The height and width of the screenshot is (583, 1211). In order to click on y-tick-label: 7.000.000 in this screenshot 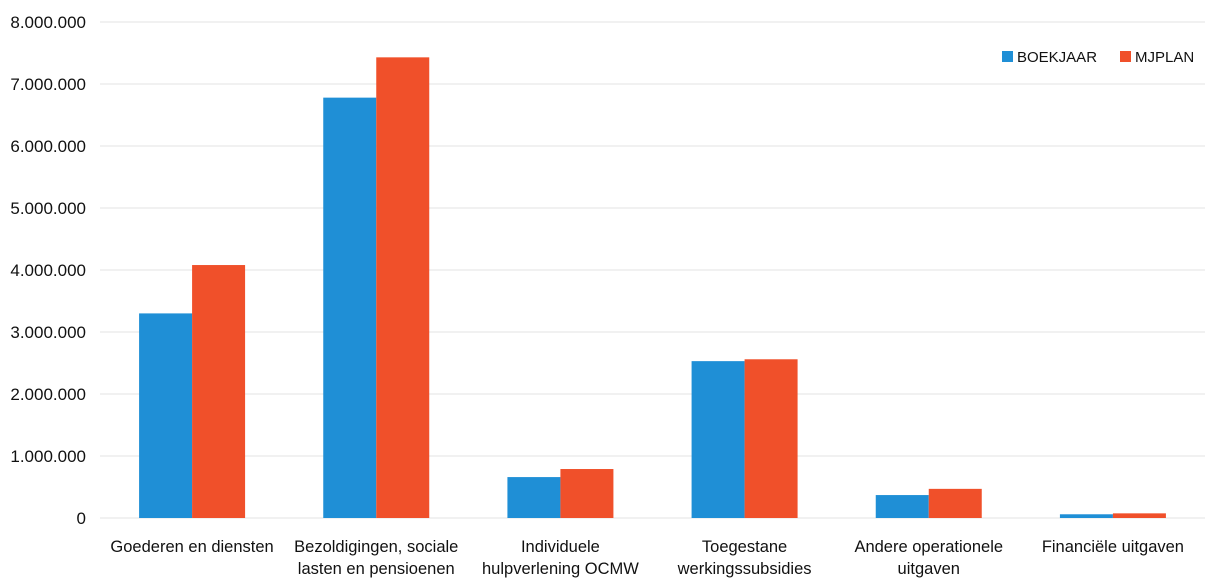, I will do `click(48, 84)`.